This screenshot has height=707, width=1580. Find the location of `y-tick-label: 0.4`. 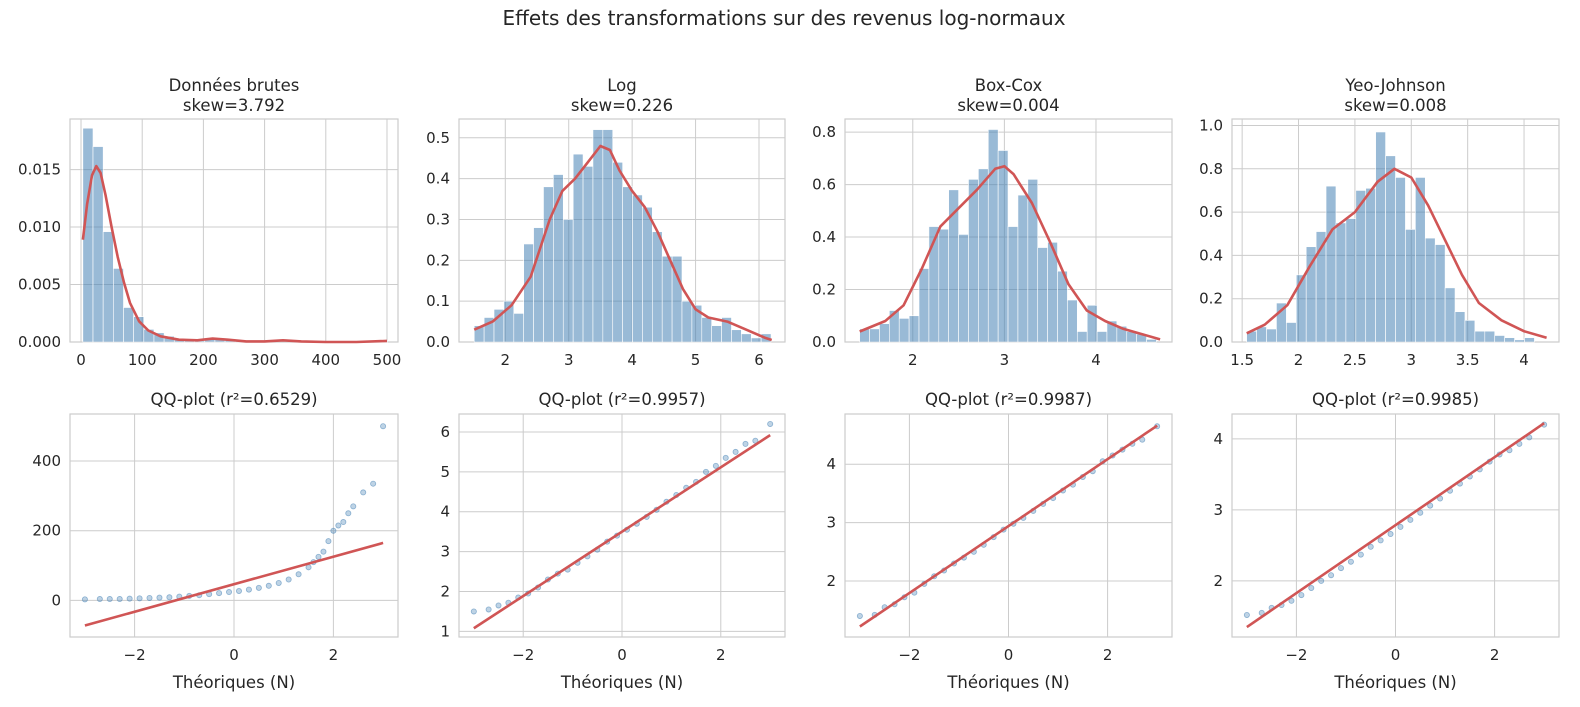

y-tick-label: 0.4 is located at coordinates (438, 179).